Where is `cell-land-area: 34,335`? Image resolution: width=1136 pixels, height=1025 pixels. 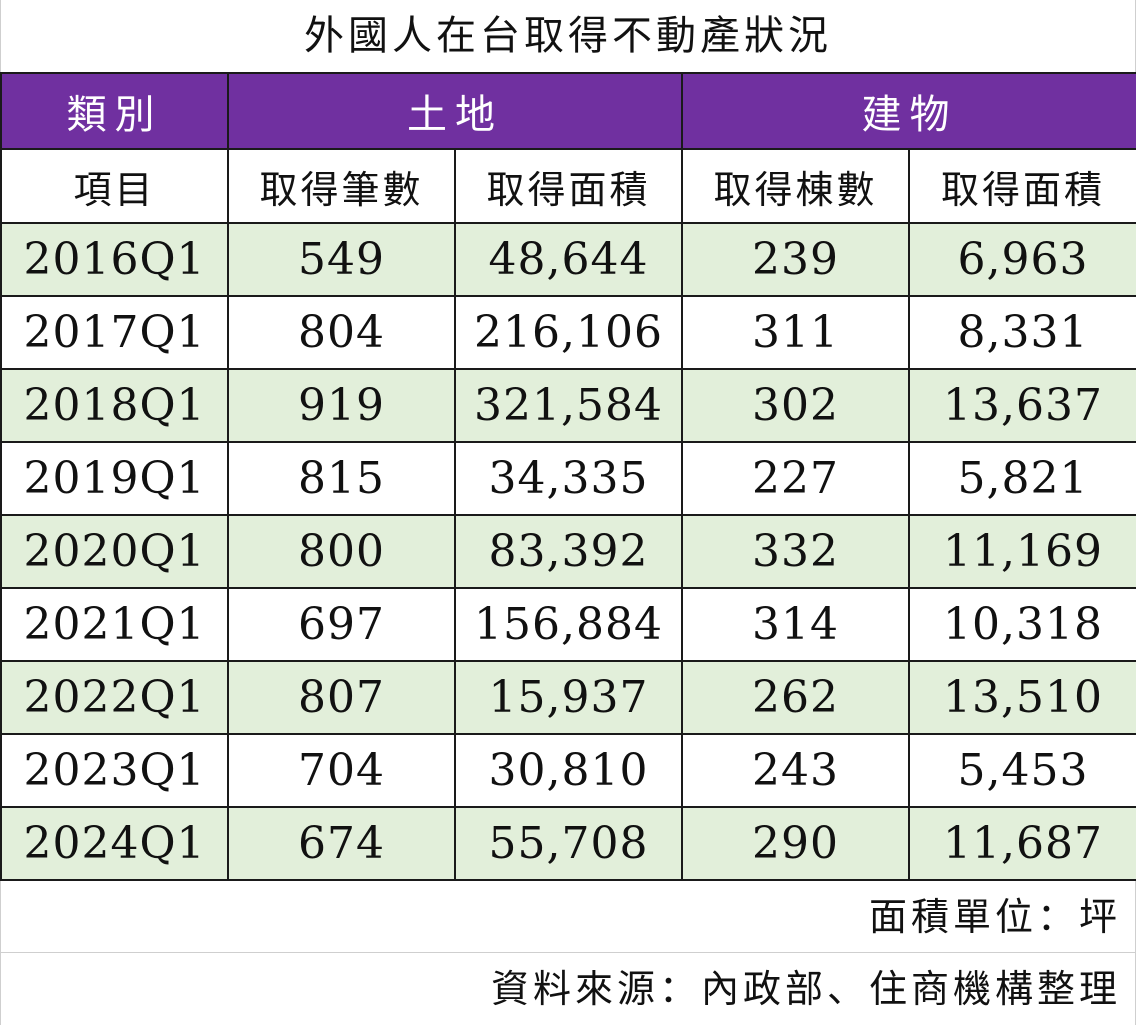 cell-land-area: 34,335 is located at coordinates (568, 478).